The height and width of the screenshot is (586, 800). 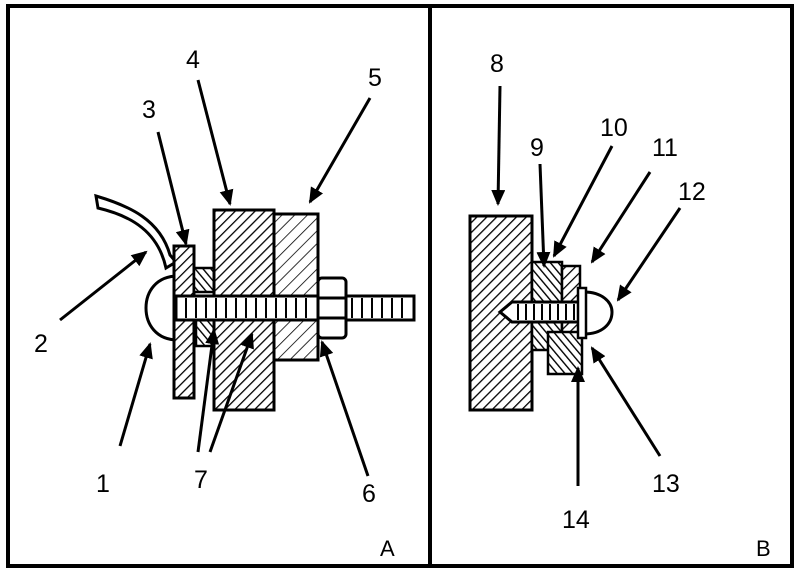 I want to click on panel-b-label: B, so click(x=763, y=548).